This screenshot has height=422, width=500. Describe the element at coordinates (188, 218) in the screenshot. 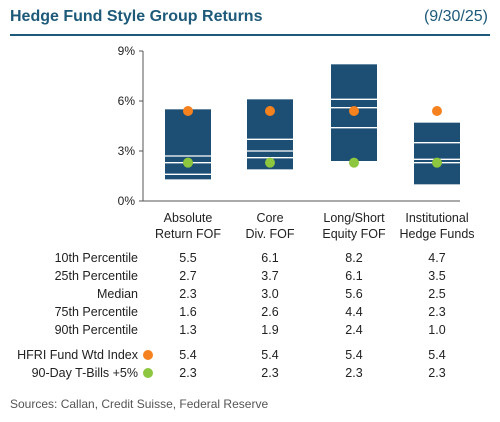

I see `category-label: Absolute` at that location.